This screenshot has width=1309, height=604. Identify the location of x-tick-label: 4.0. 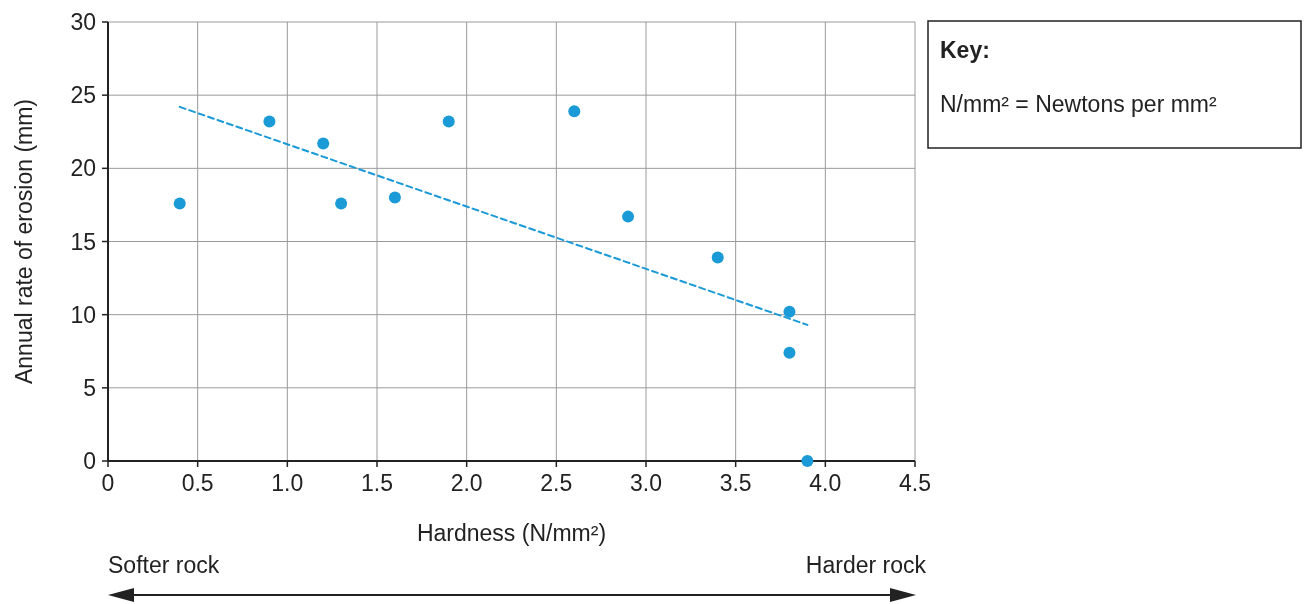
(825, 483).